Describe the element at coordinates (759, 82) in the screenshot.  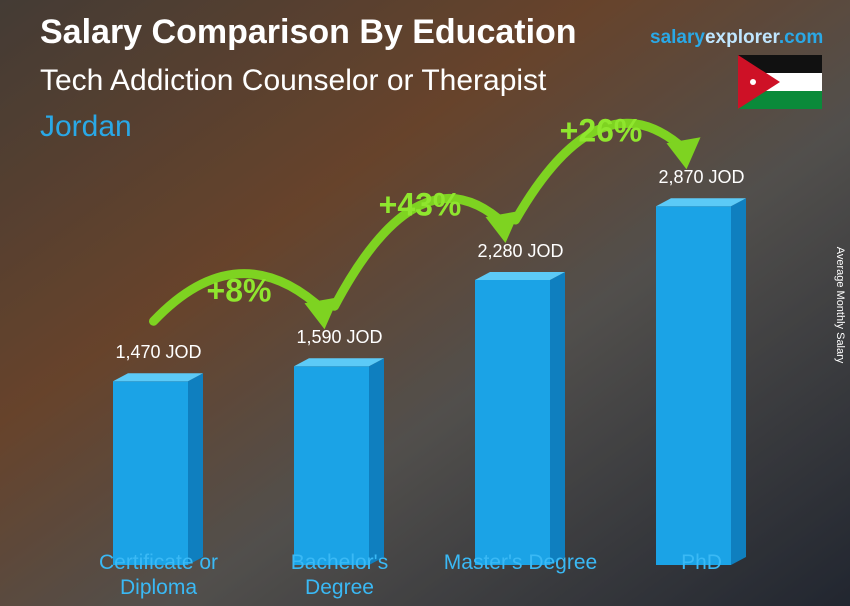
I see `flag-triangle` at that location.